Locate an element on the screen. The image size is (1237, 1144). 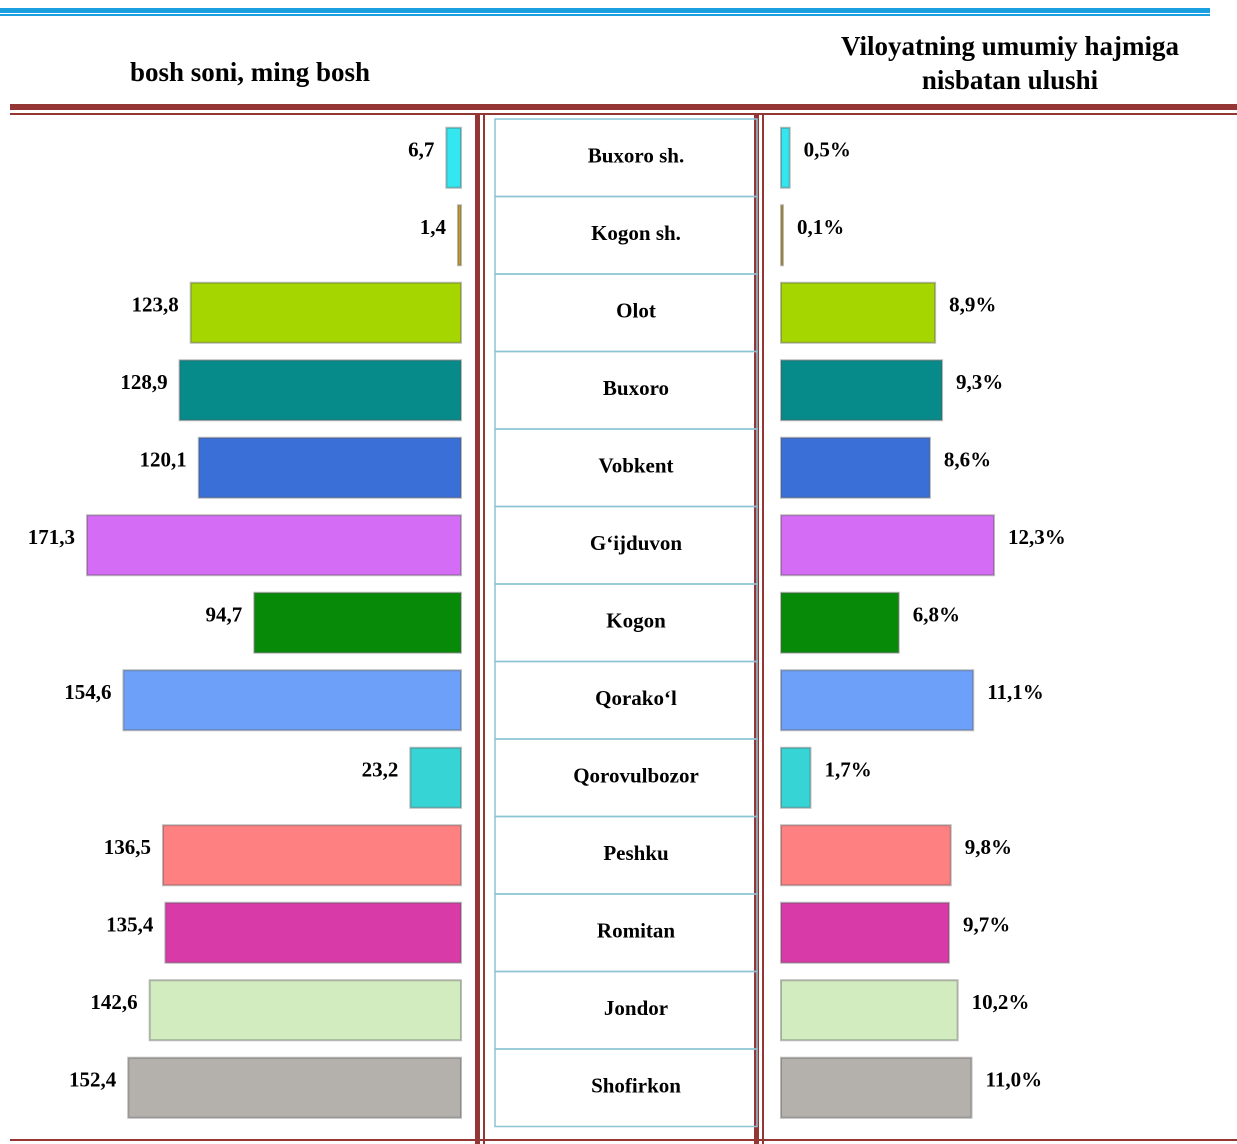
category-label: Kogon sh. is located at coordinates (636, 233).